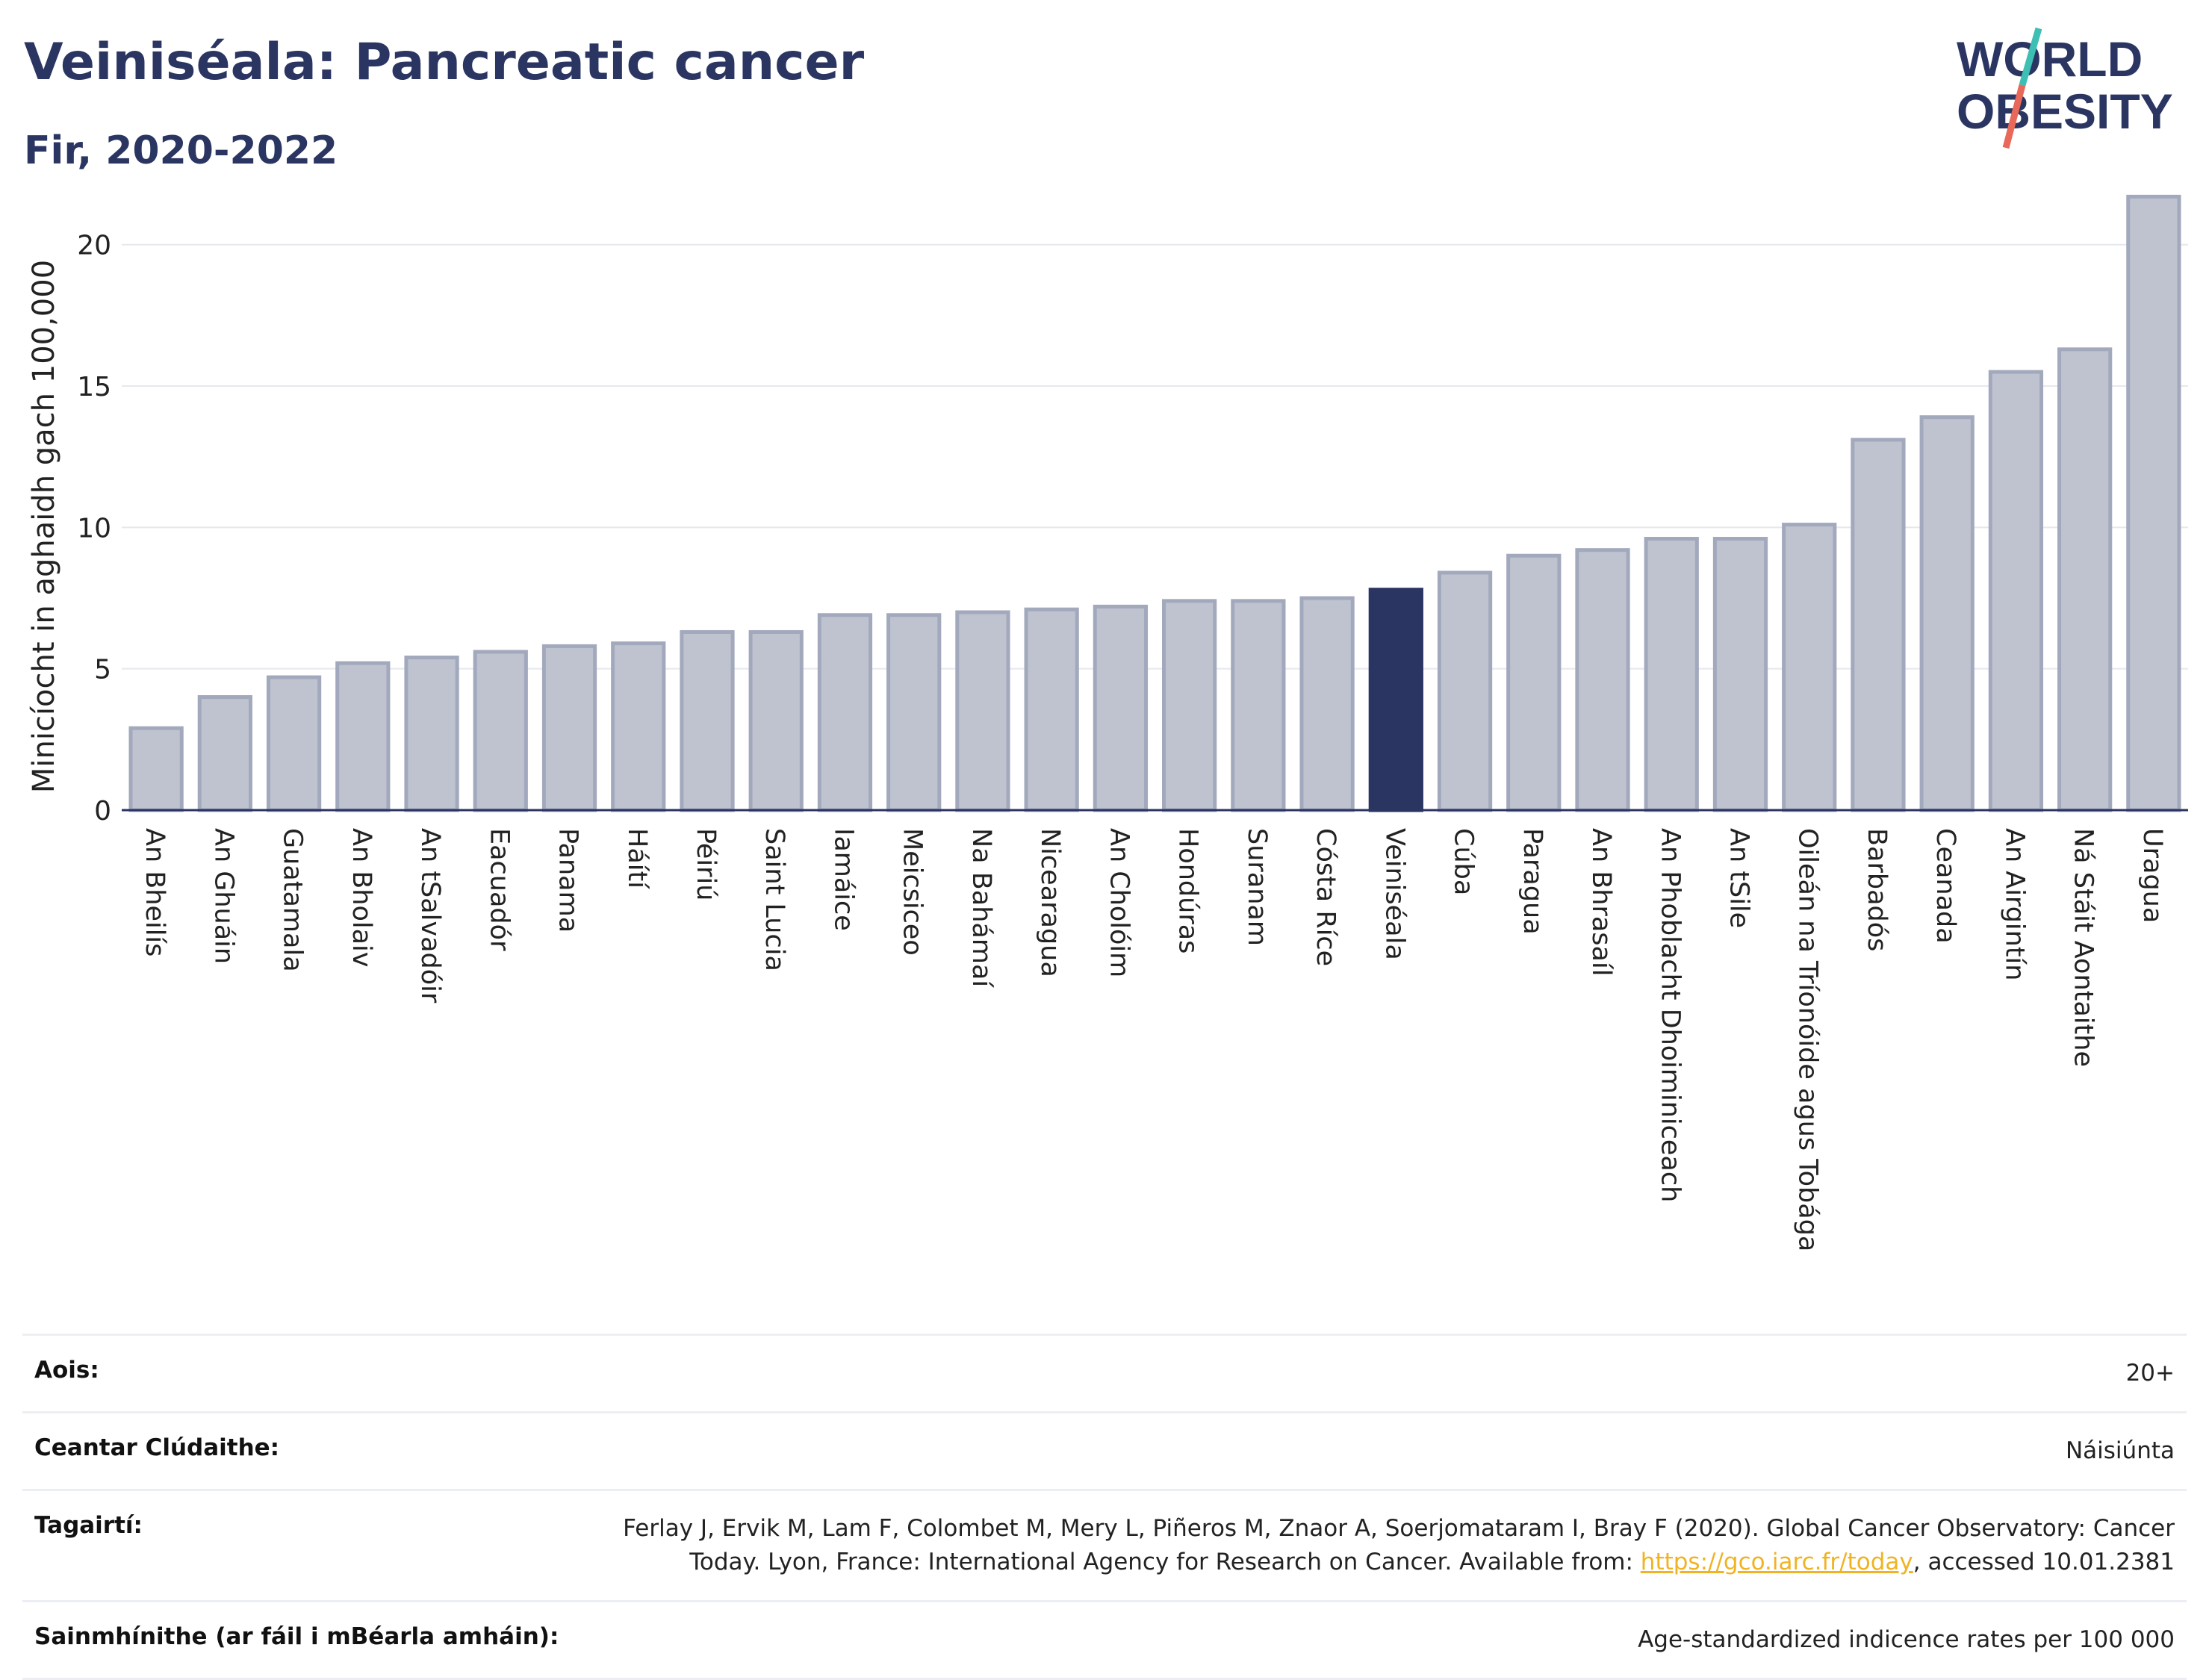 The height and width of the screenshot is (1680, 2209). What do you see at coordinates (2050, 59) in the screenshot?
I see `logo-line1: WORLD` at bounding box center [2050, 59].